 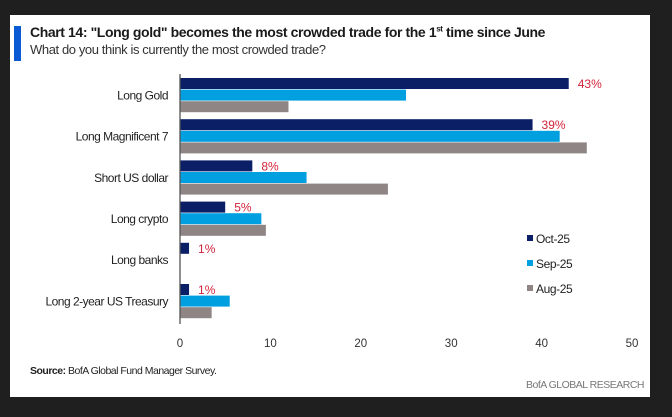 I want to click on category-label: Short US dollar, so click(x=131, y=178).